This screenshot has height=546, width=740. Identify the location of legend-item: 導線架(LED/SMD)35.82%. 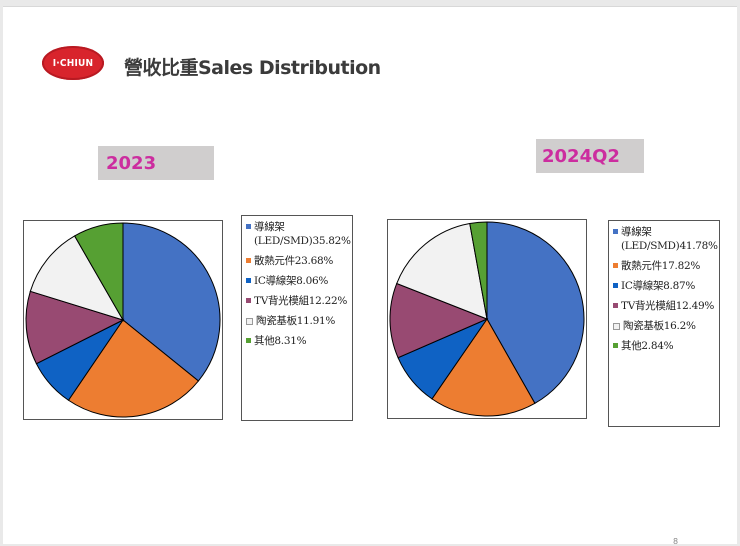
(298, 234).